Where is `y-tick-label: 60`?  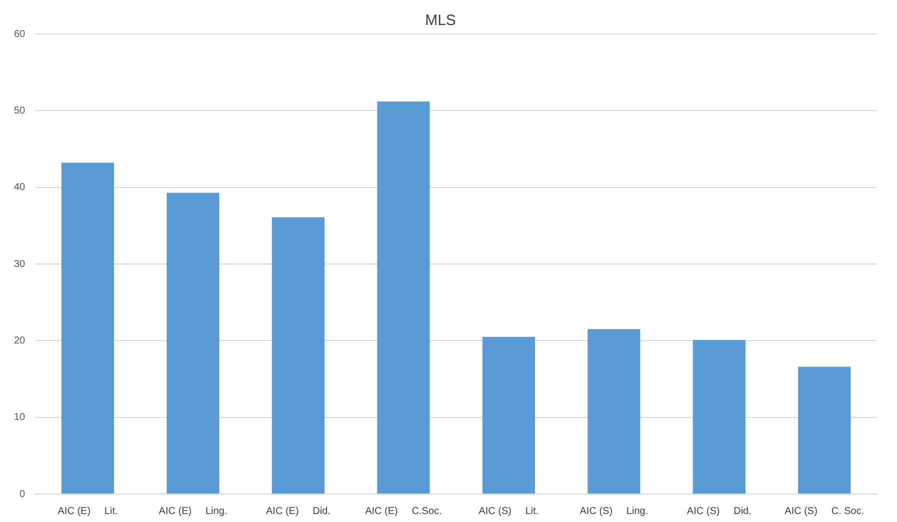
y-tick-label: 60 is located at coordinates (20, 34).